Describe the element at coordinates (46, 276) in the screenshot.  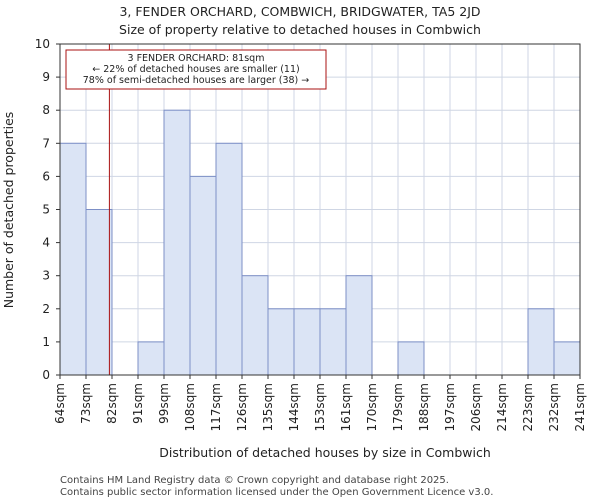
I see `y-tick-label: 3` at that location.